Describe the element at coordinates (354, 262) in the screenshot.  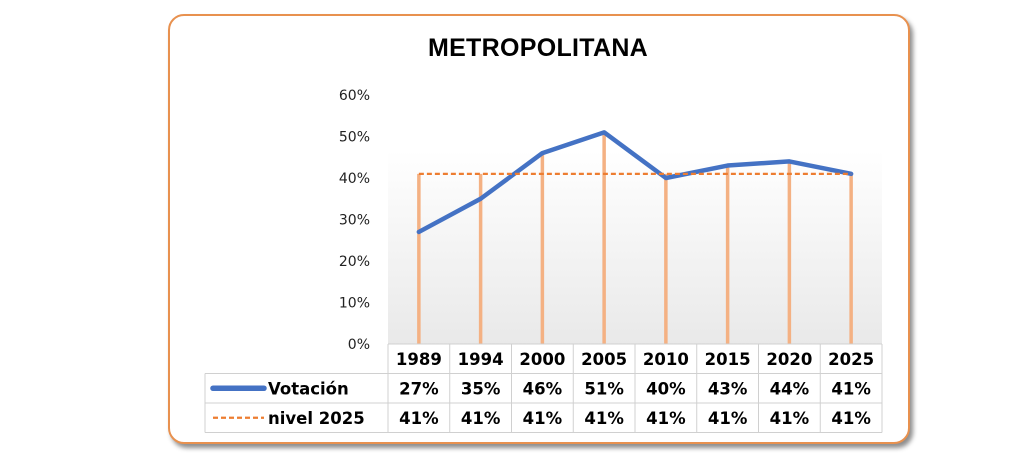
I see `y-tick-label: 20%` at that location.